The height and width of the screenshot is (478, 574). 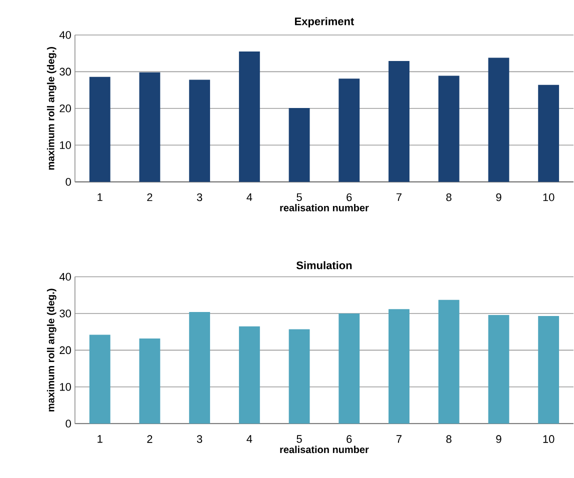 I want to click on chart-title: Experiment, so click(x=324, y=22).